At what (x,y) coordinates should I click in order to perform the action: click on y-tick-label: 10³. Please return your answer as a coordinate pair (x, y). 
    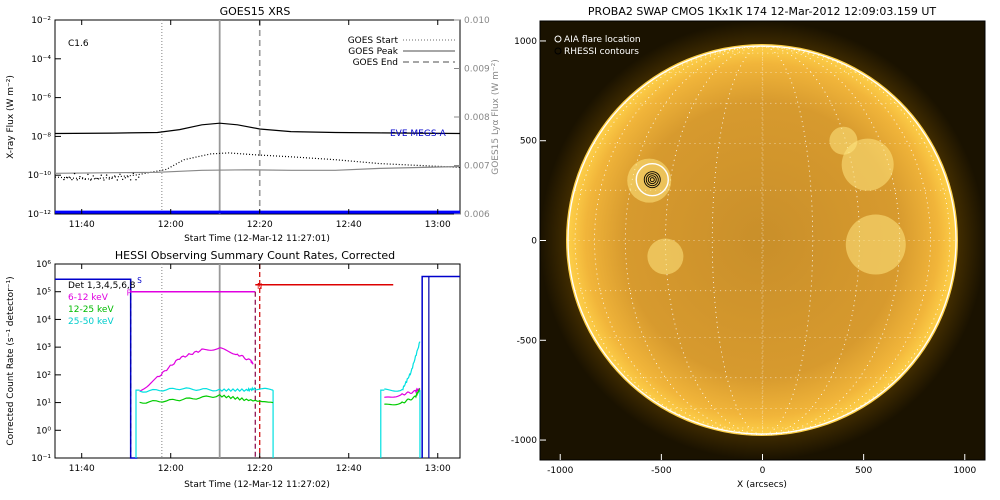
    Looking at the image, I should click on (43, 348).